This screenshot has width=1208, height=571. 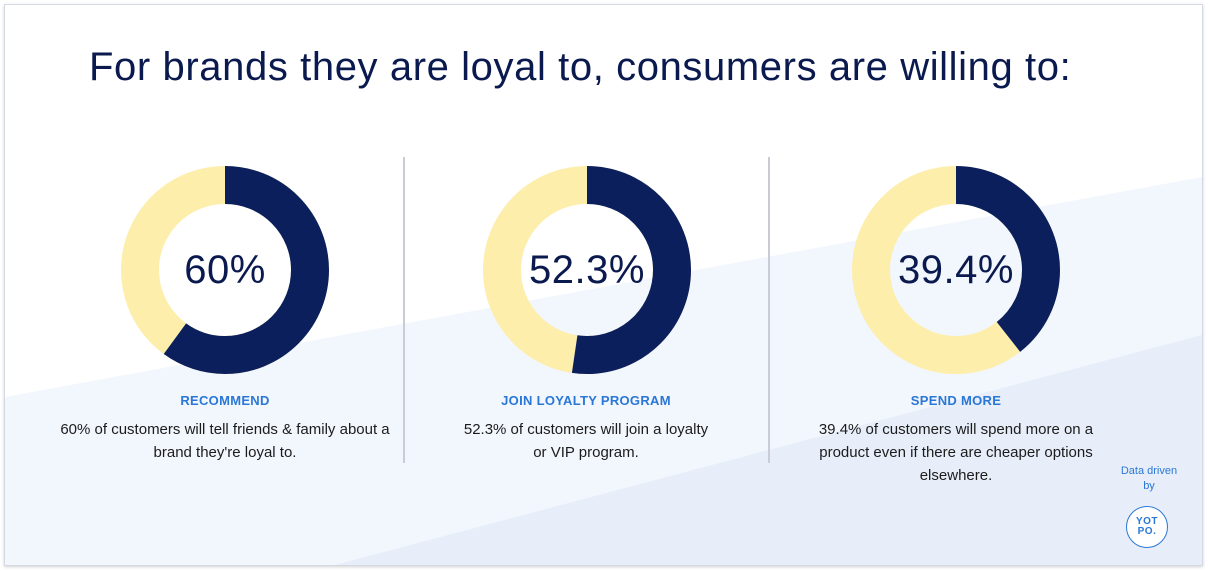 What do you see at coordinates (1147, 521) in the screenshot?
I see `logo-text-line1: YOT` at bounding box center [1147, 521].